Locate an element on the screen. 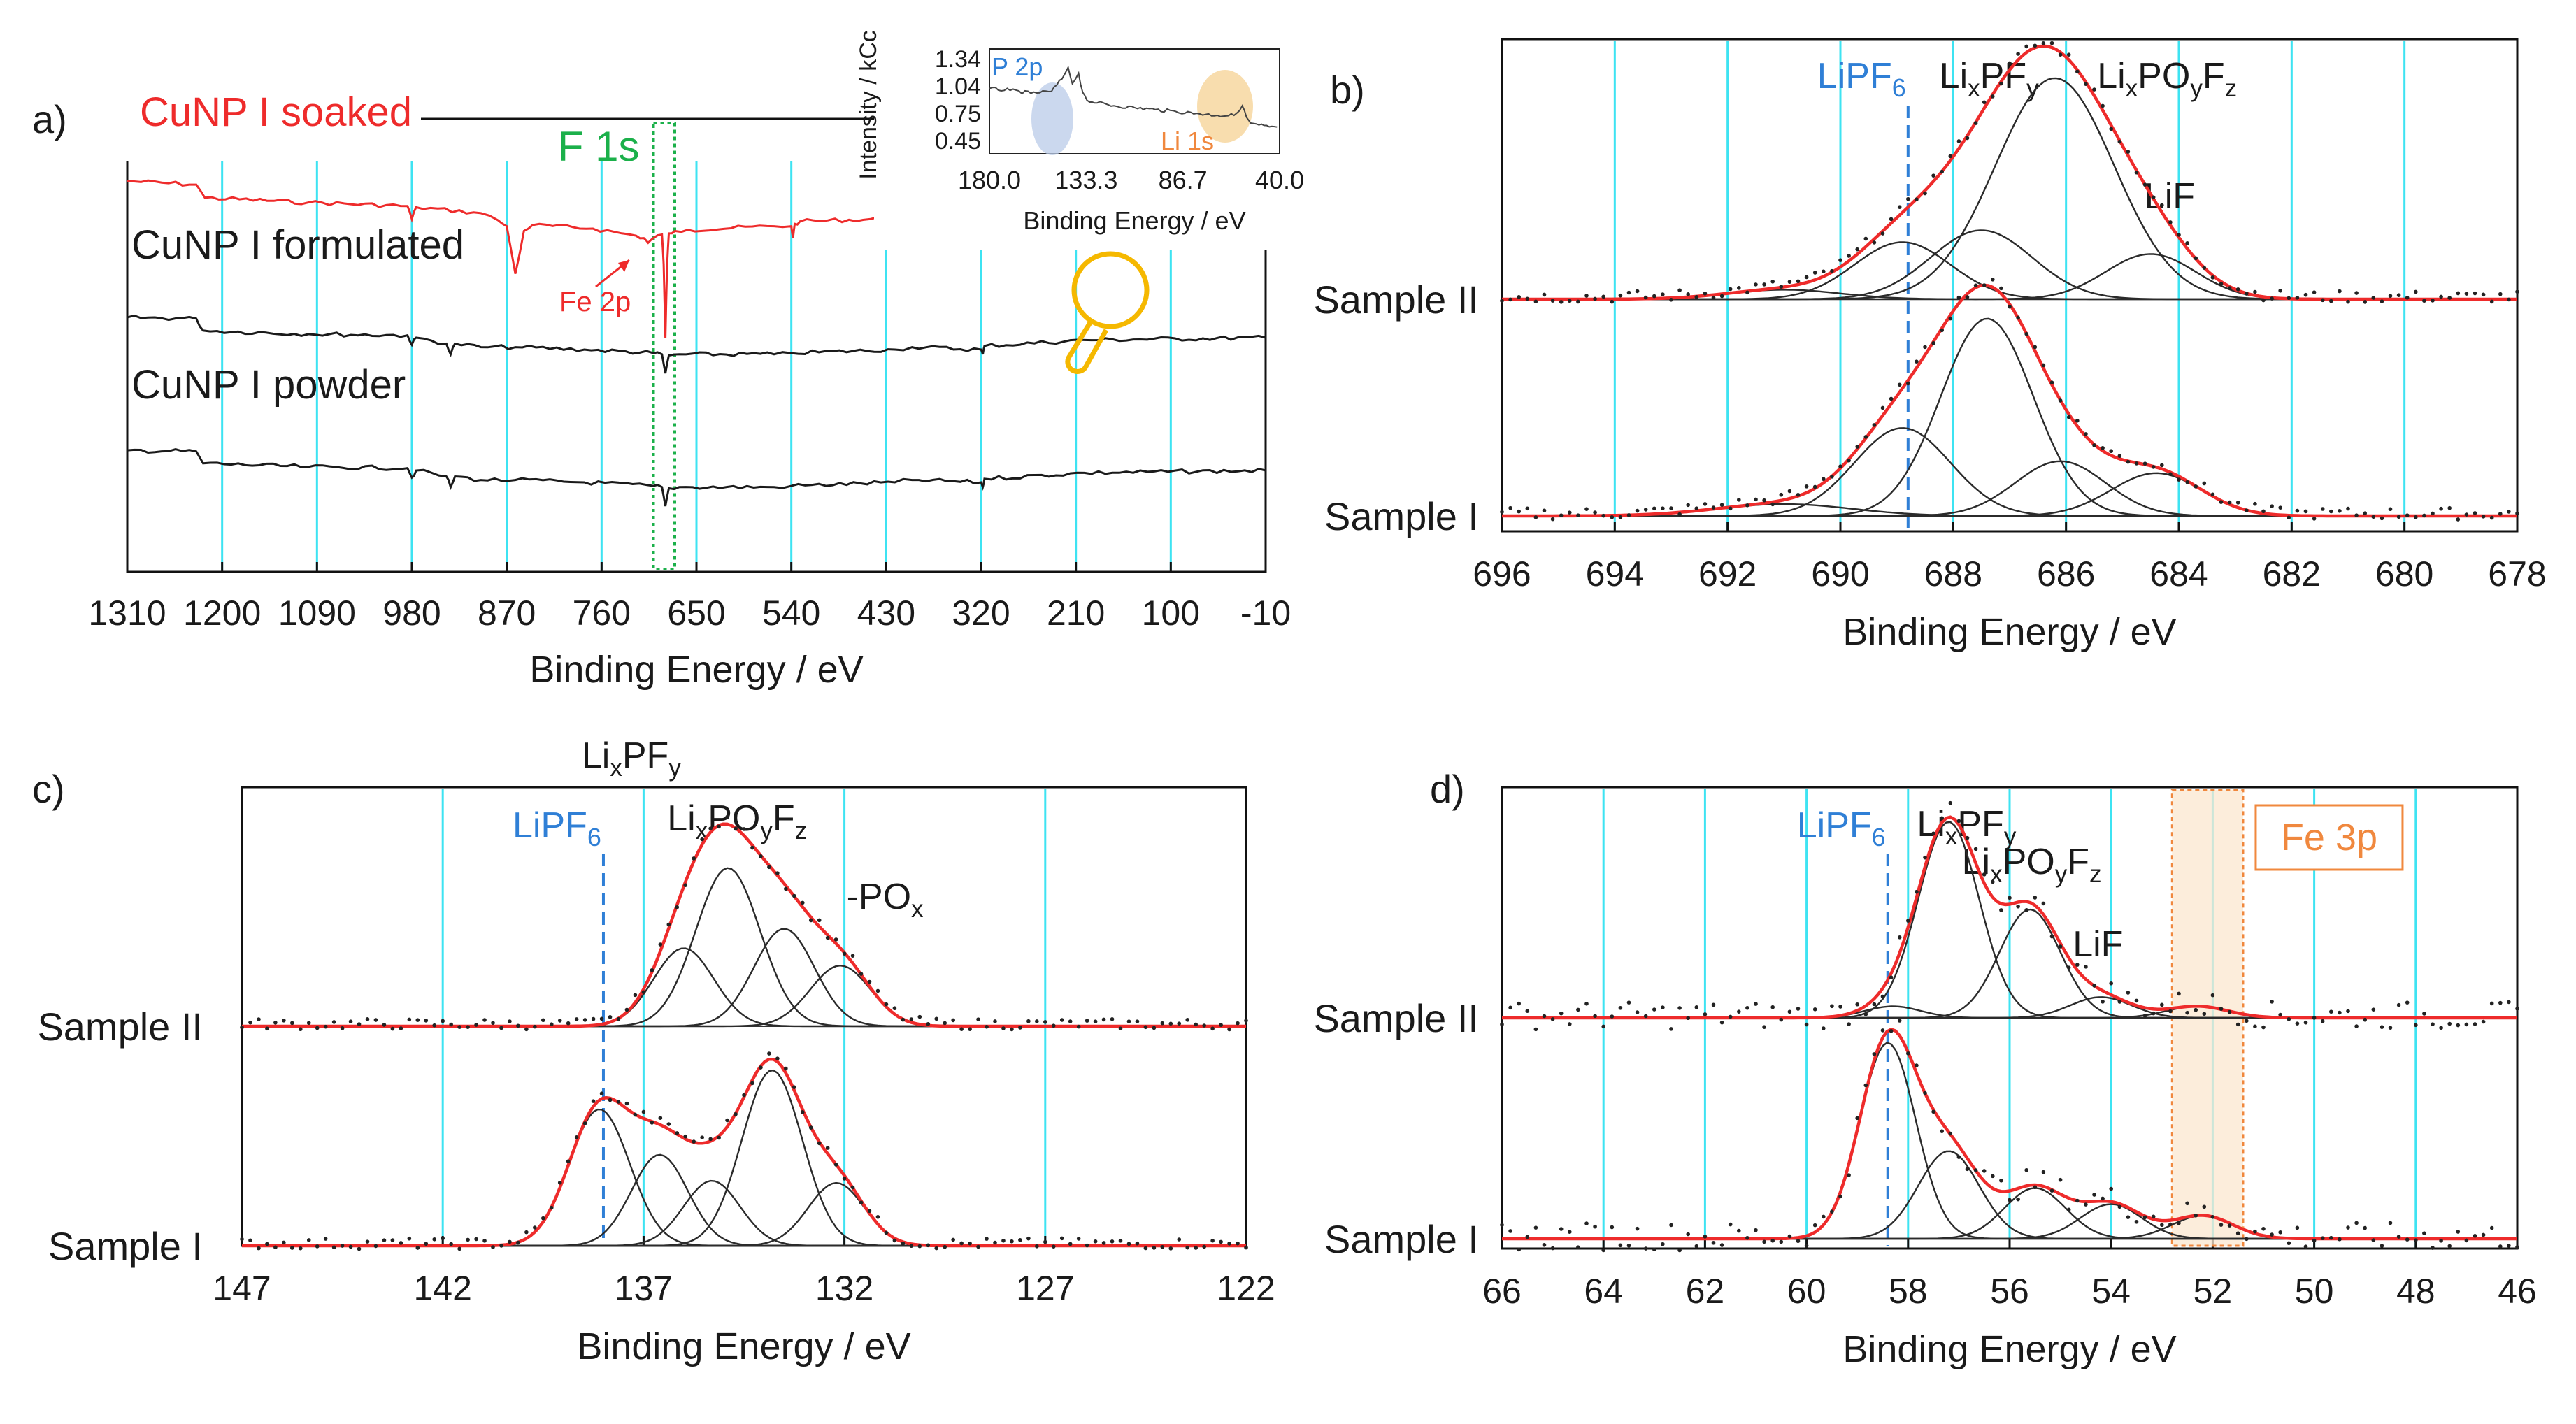 This screenshot has height=1424, width=2576. x-tick-label: 540 is located at coordinates (791, 613).